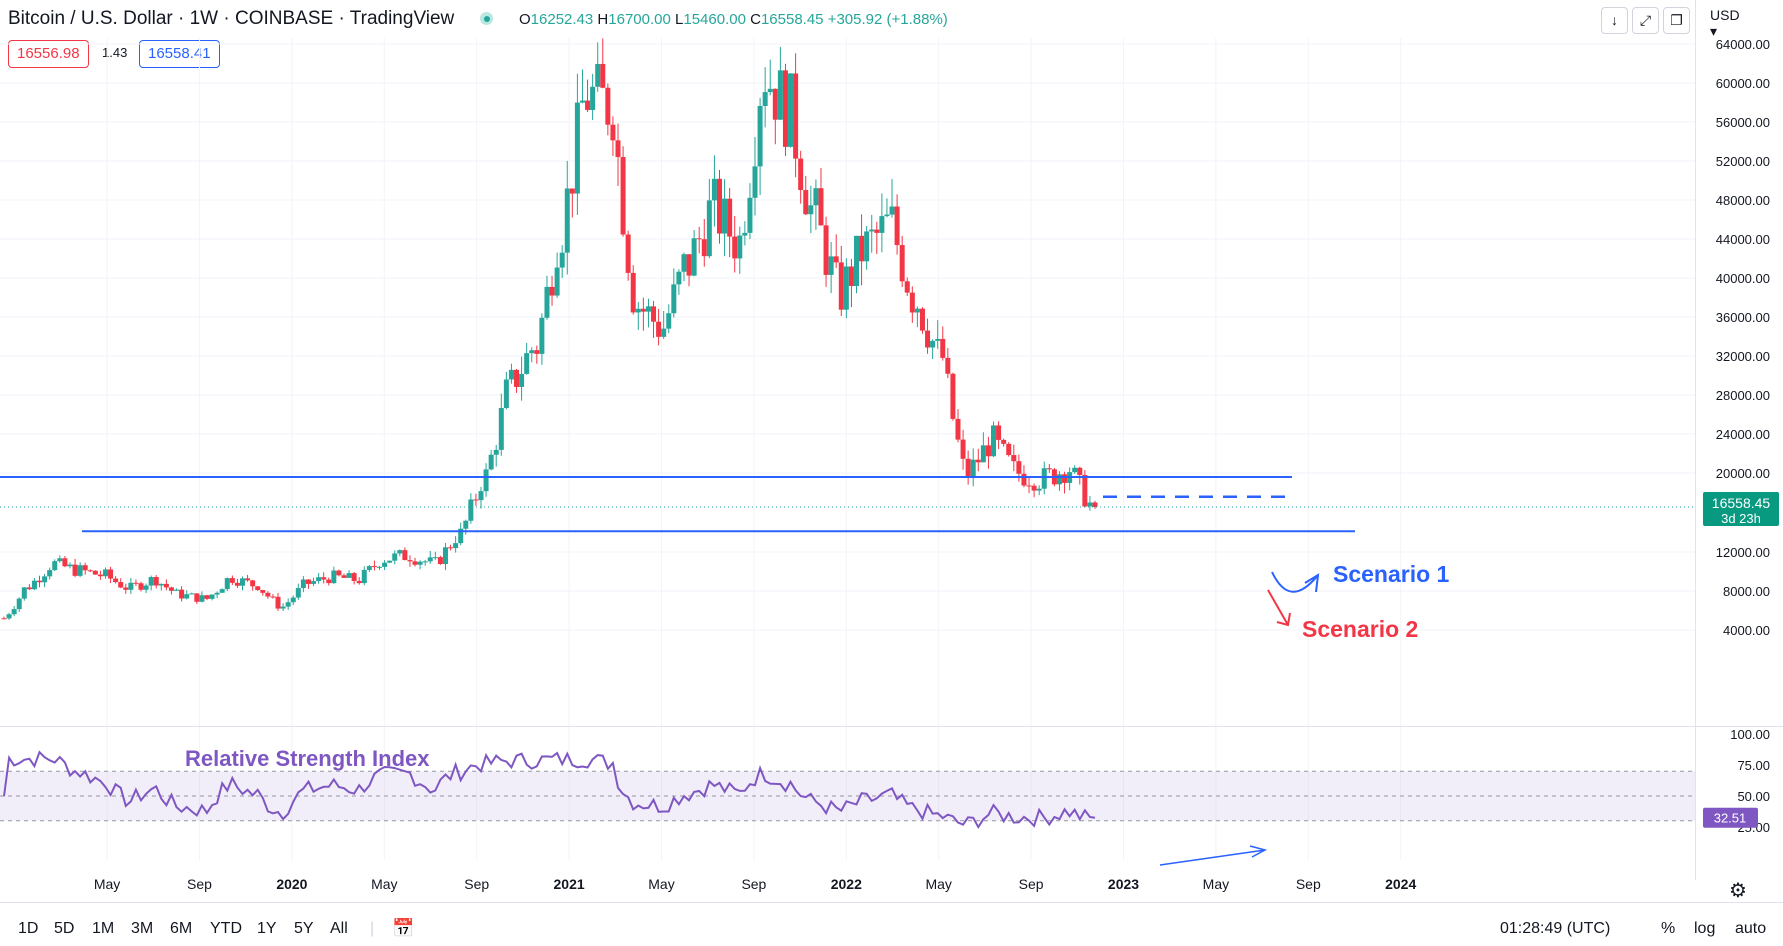 Image resolution: width=1783 pixels, height=946 pixels. What do you see at coordinates (1258, 851) in the screenshot?
I see `rsi-divergence-arrowhead` at bounding box center [1258, 851].